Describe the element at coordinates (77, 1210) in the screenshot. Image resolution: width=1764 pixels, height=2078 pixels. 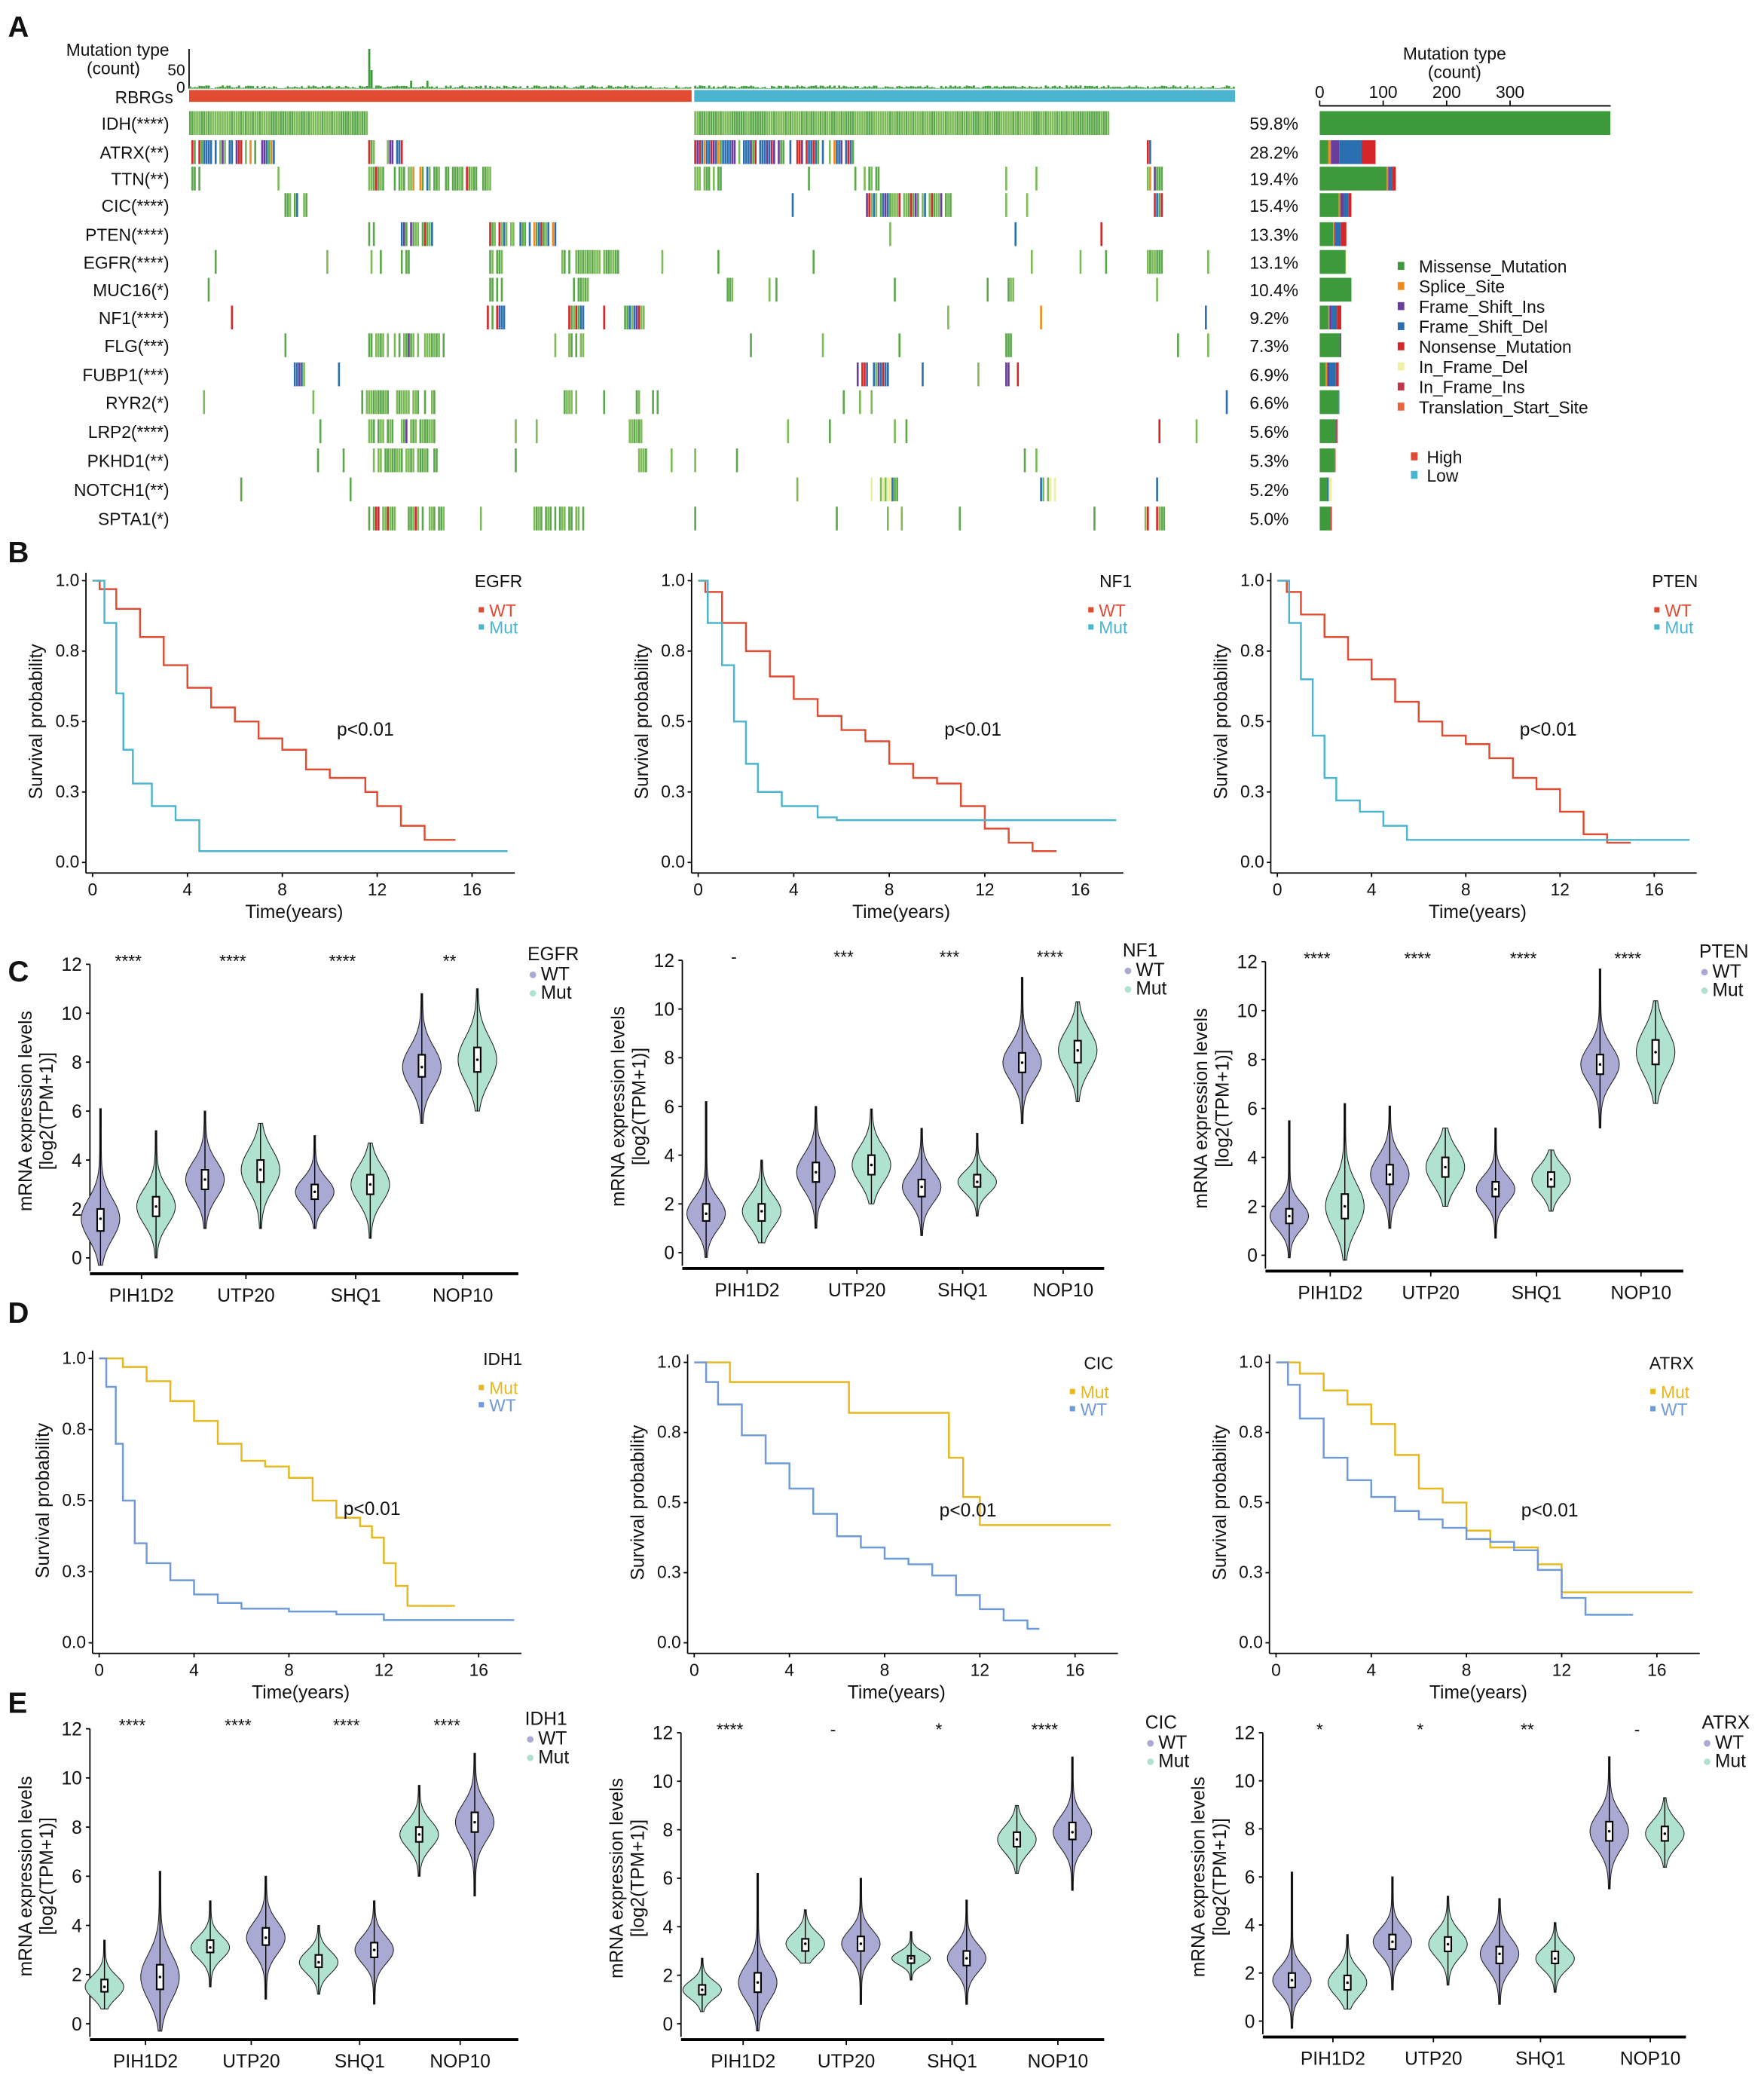
I see `y-tick-label: 2` at that location.